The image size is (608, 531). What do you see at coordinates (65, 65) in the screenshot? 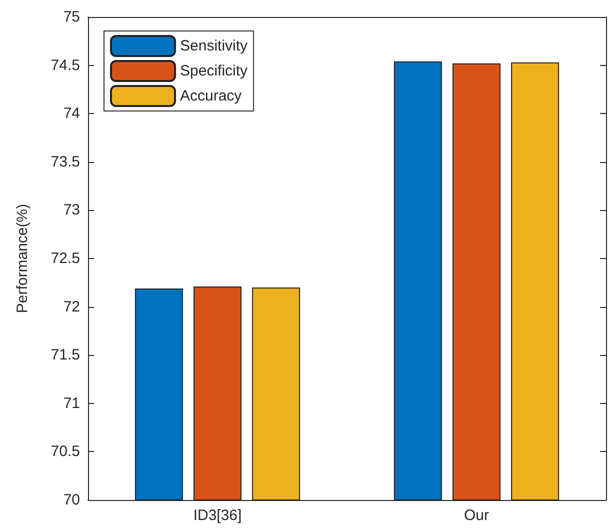
I see `y-tick-label: 74.5` at bounding box center [65, 65].